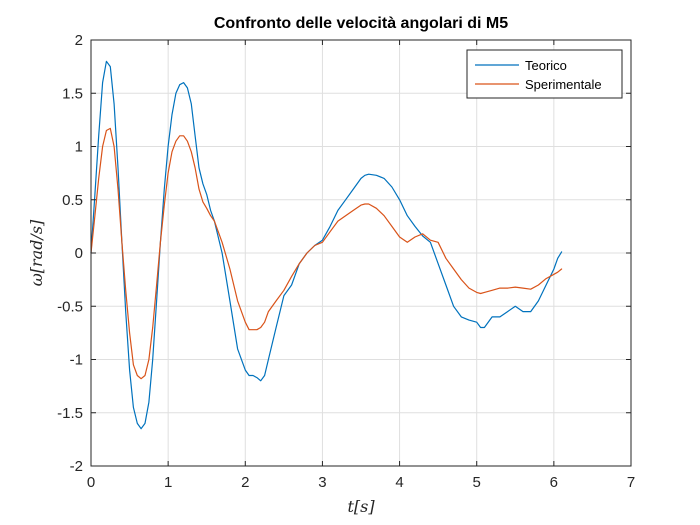 Image resolution: width=700 pixels, height=525 pixels. I want to click on y-tick-label: -1, so click(76, 360).